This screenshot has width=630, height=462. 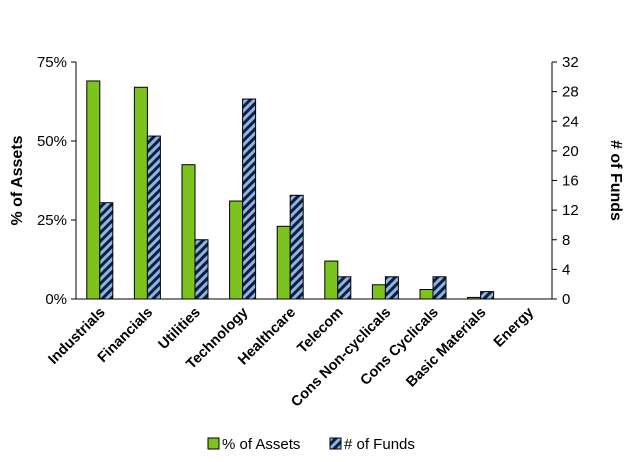 What do you see at coordinates (52, 62) in the screenshot?
I see `left-tick-label: 75%` at bounding box center [52, 62].